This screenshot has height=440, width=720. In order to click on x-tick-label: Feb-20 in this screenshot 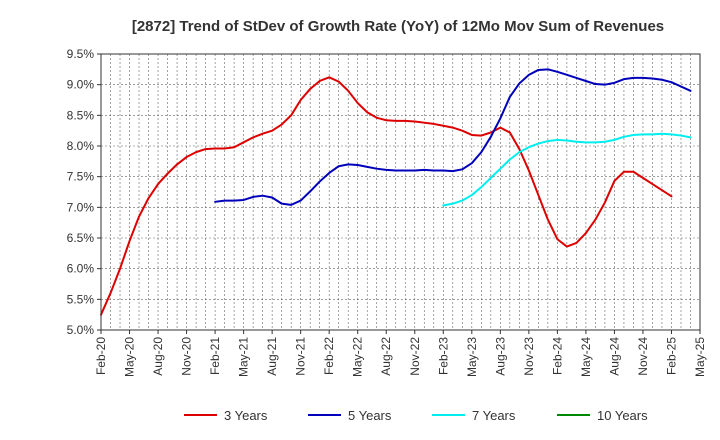, I will do `click(101, 356)`.